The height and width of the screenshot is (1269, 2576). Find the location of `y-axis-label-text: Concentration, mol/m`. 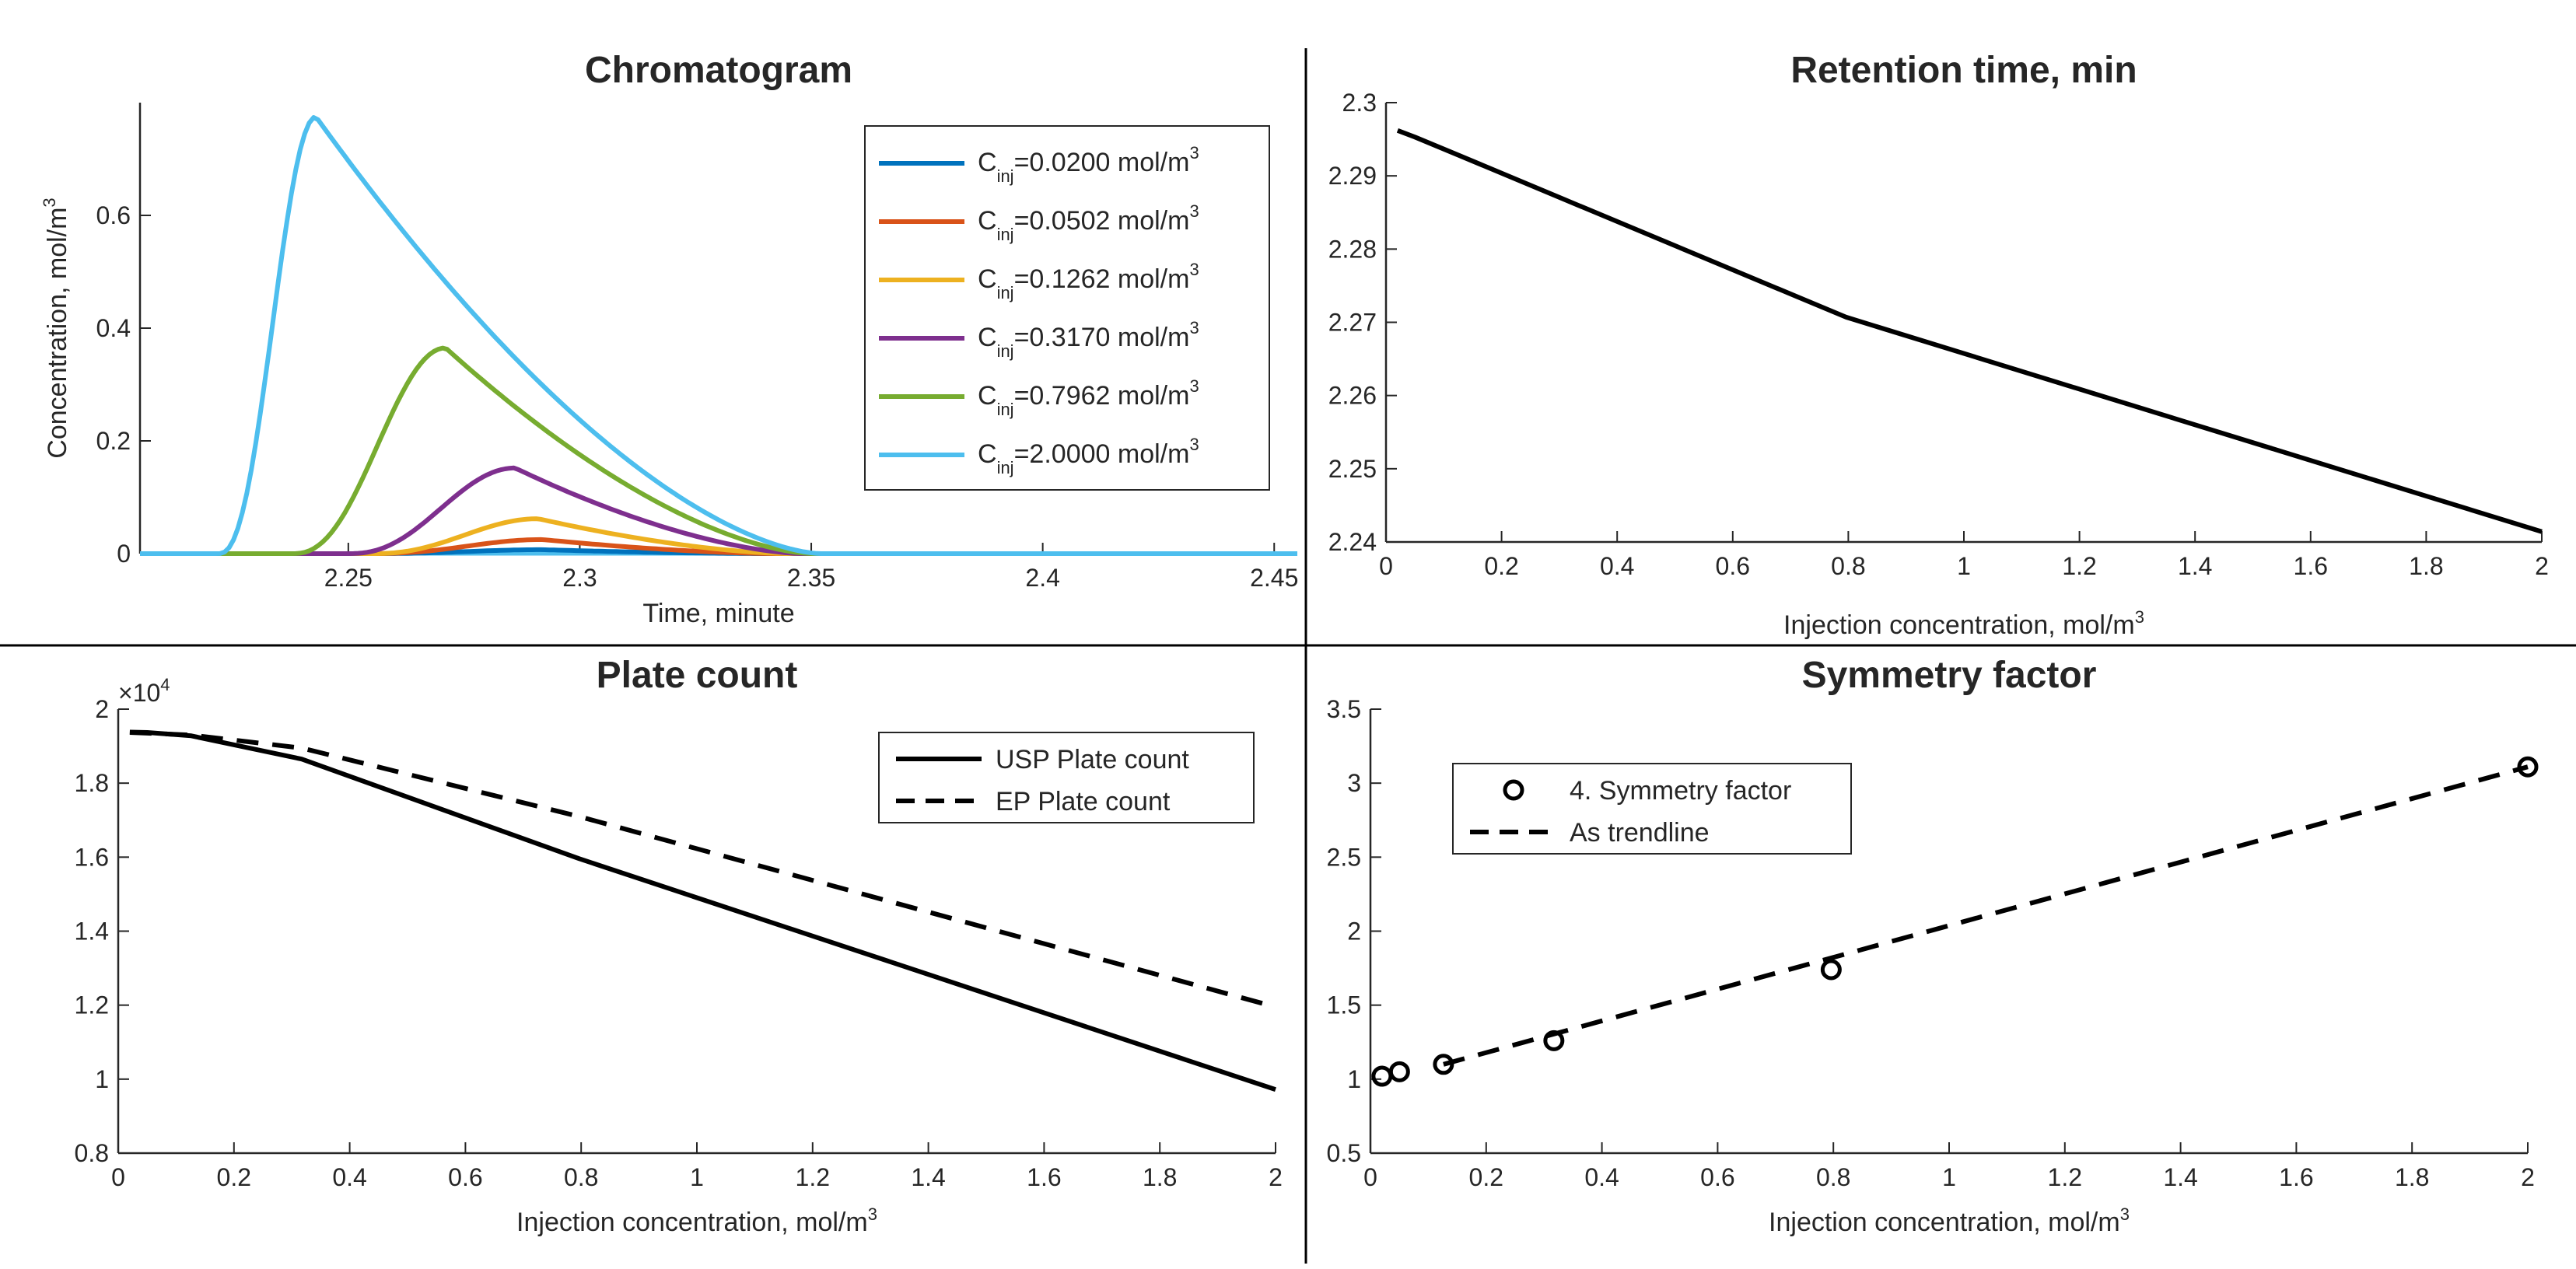

y-axis-label-text: Concentration, mol/m is located at coordinates (57, 333).